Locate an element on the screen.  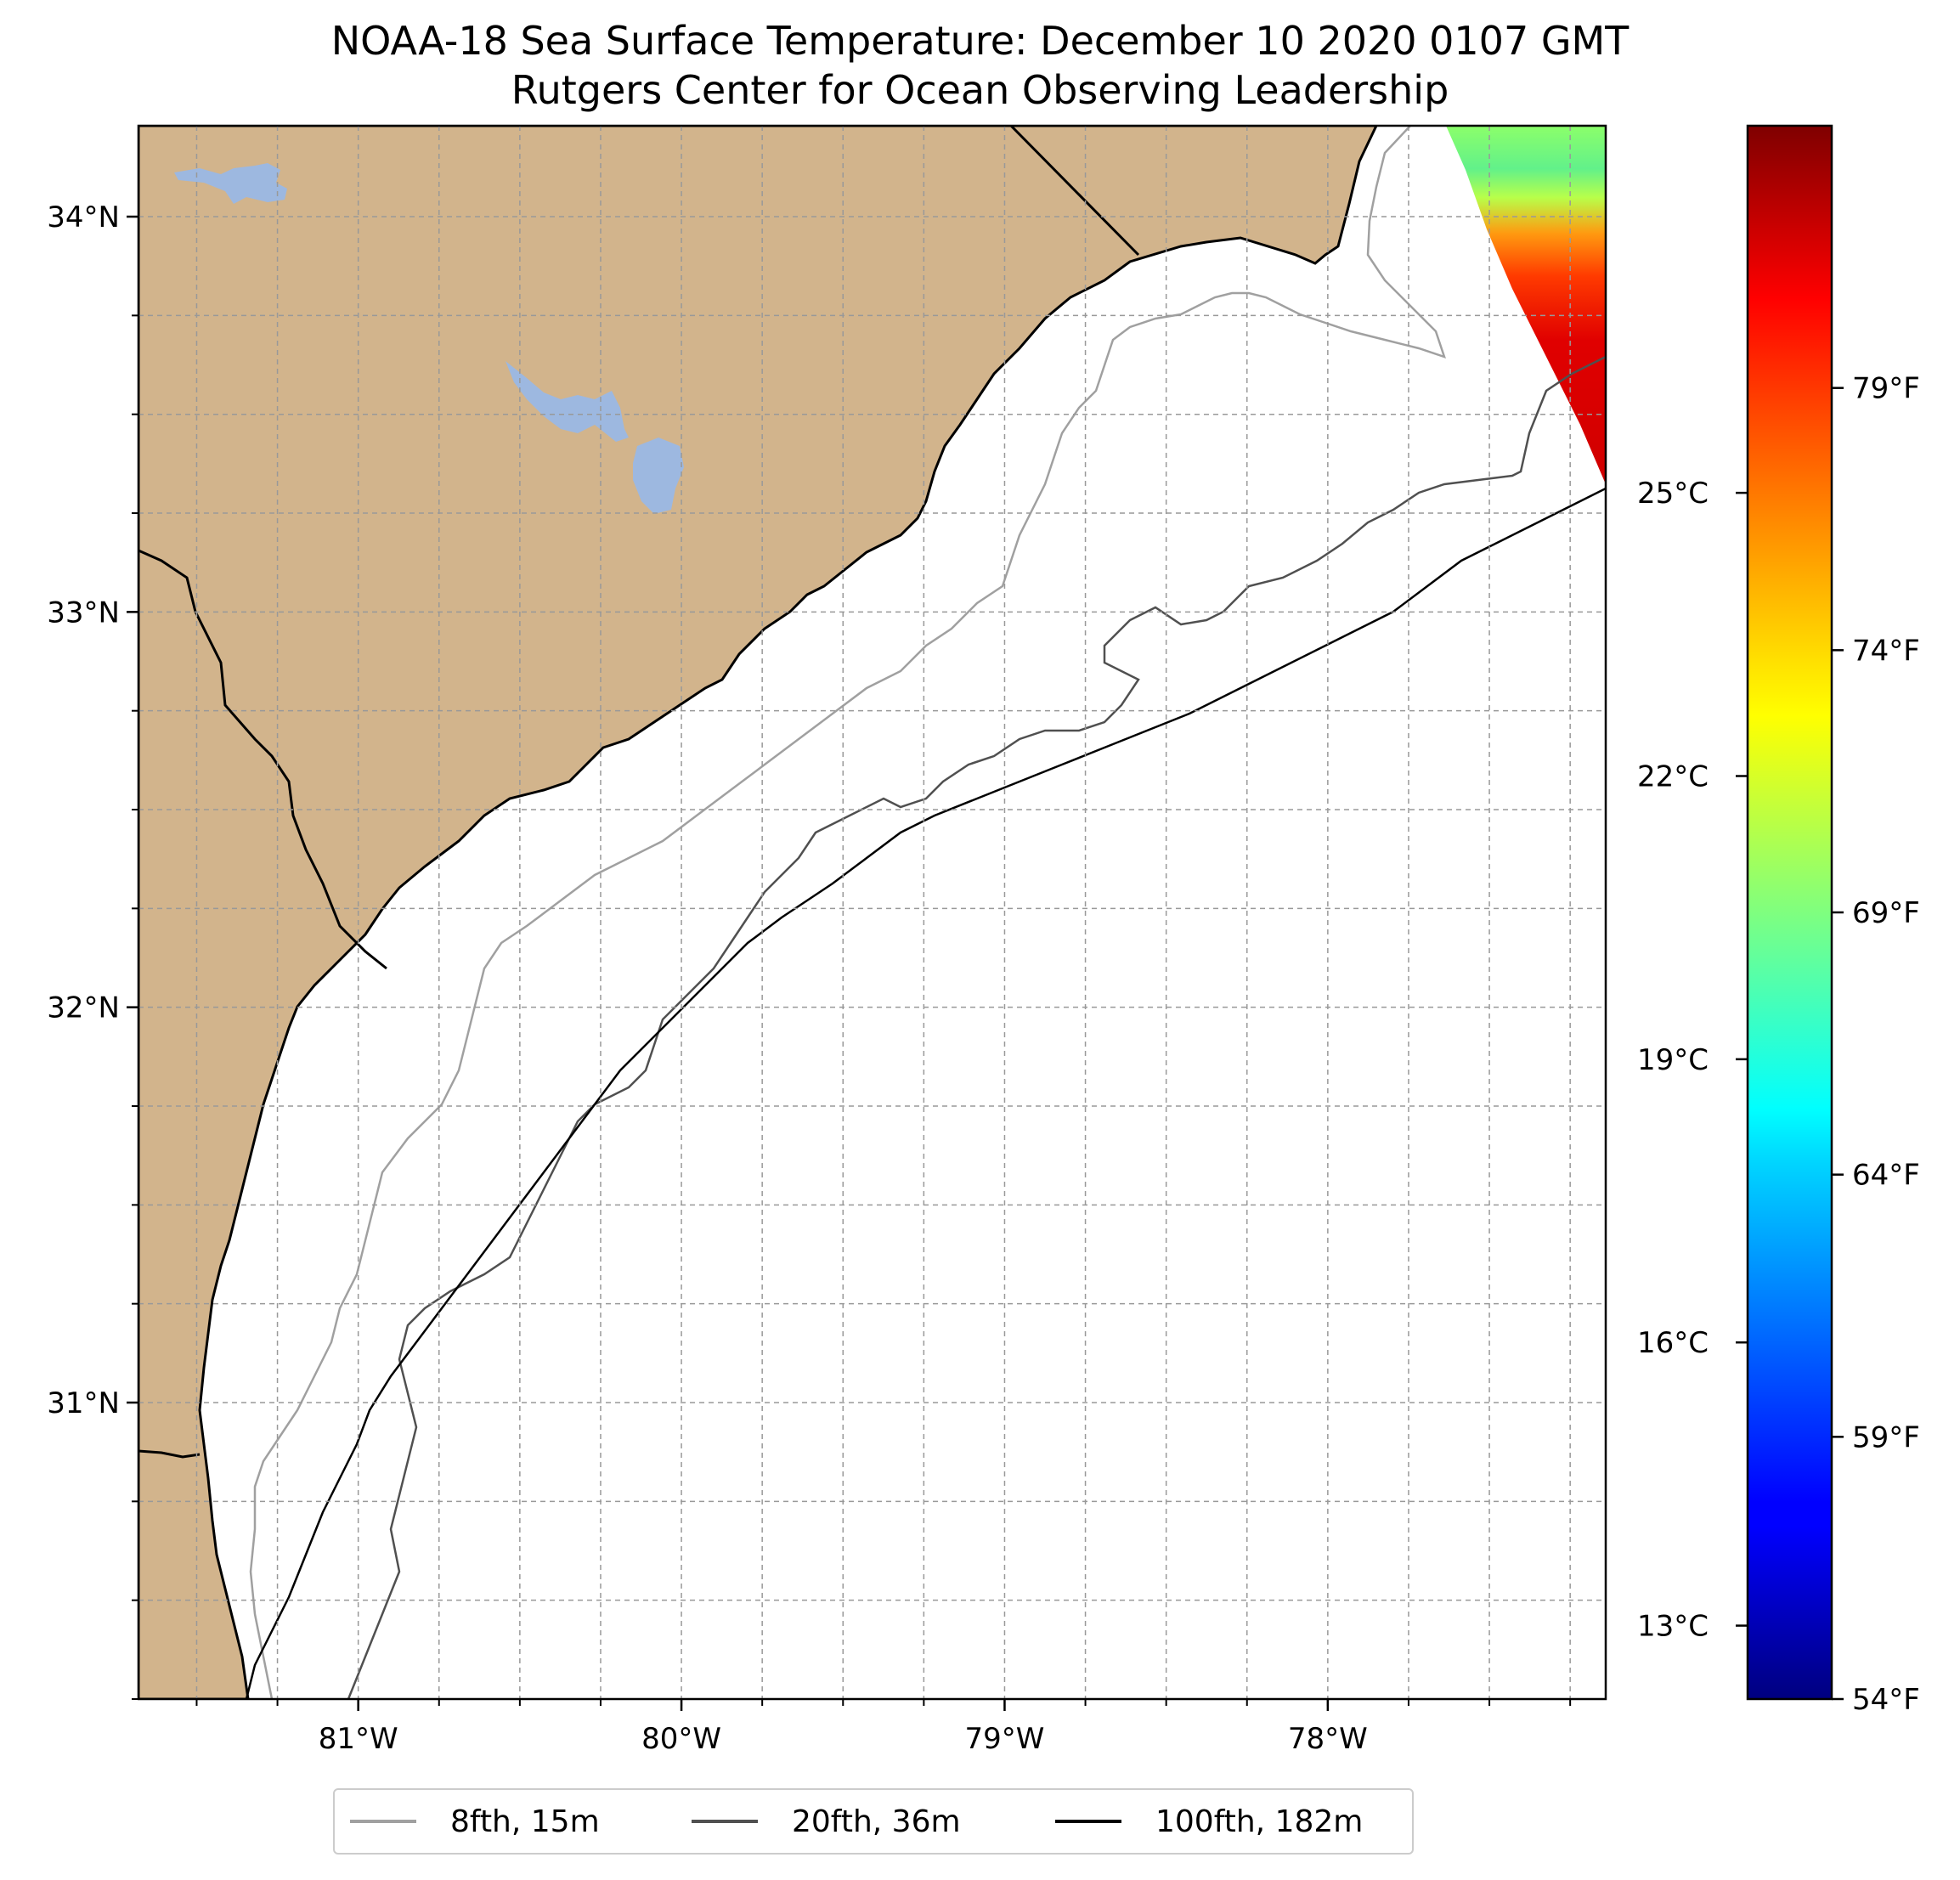
legend-label-20fth: 20fth, 36m is located at coordinates (876, 1822).